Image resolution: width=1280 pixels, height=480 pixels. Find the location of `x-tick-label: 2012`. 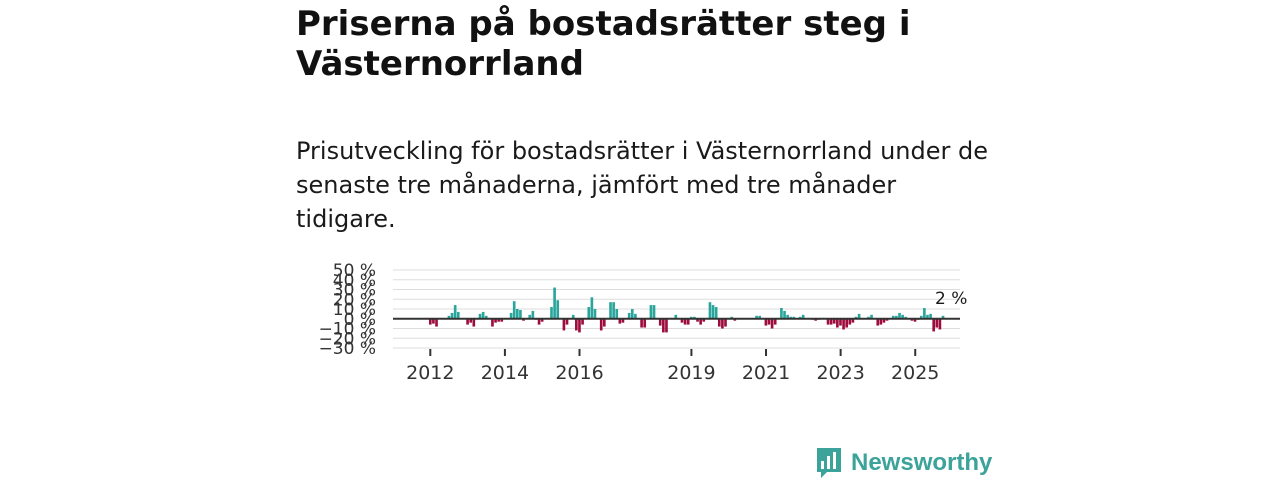

x-tick-label: 2012 is located at coordinates (430, 373).